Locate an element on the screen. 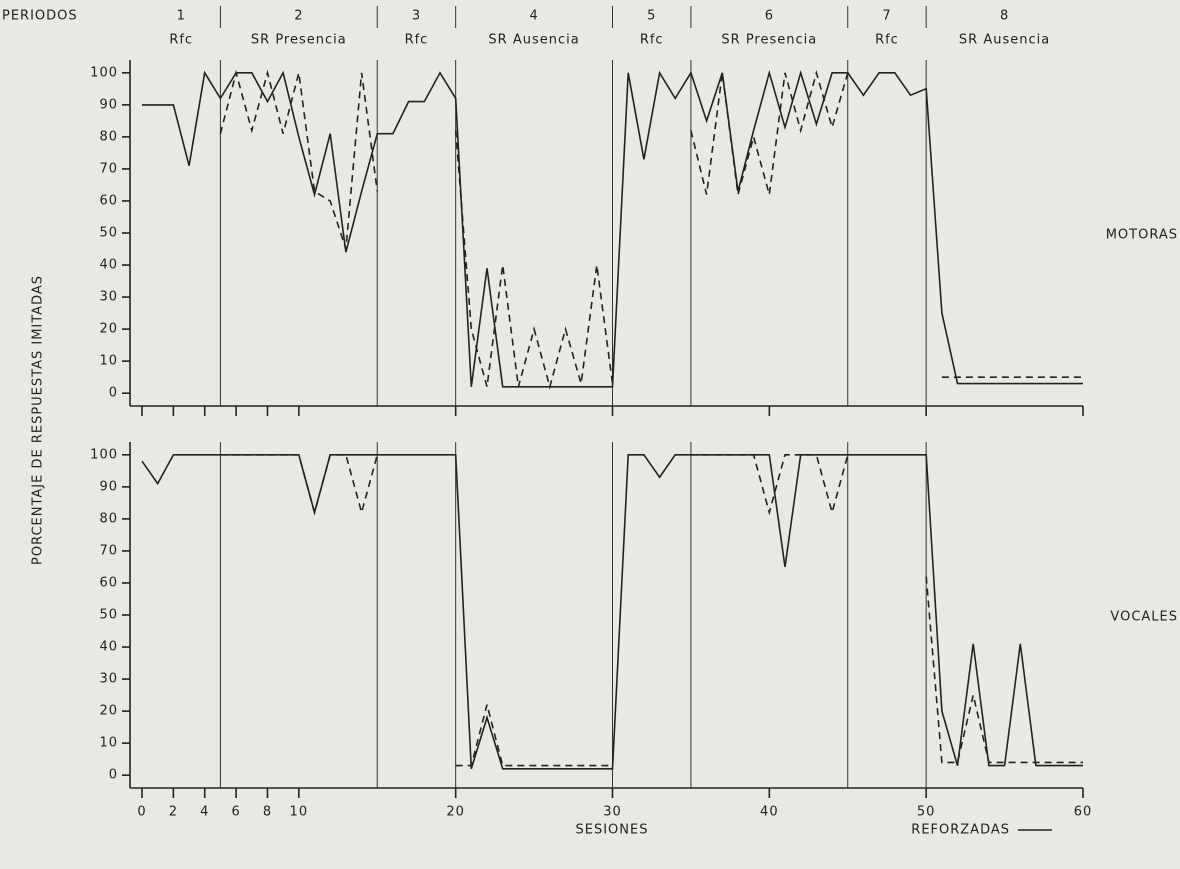 The image size is (1180, 869). x-tick-label: 20 is located at coordinates (455, 812).